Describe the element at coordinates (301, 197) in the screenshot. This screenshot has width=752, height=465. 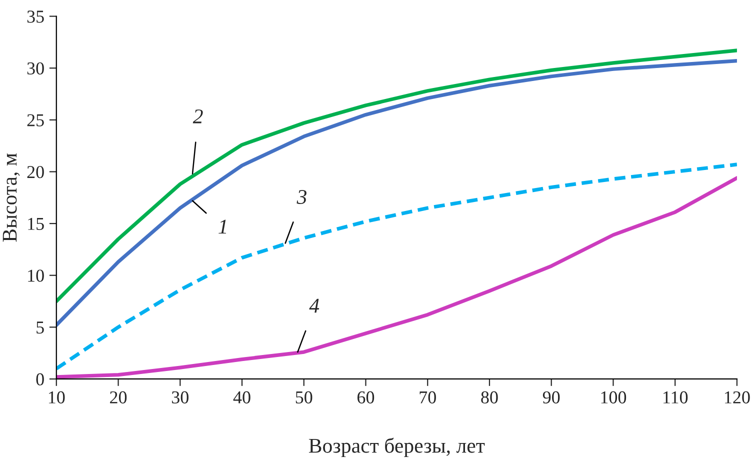
I see `annotation: 3` at that location.